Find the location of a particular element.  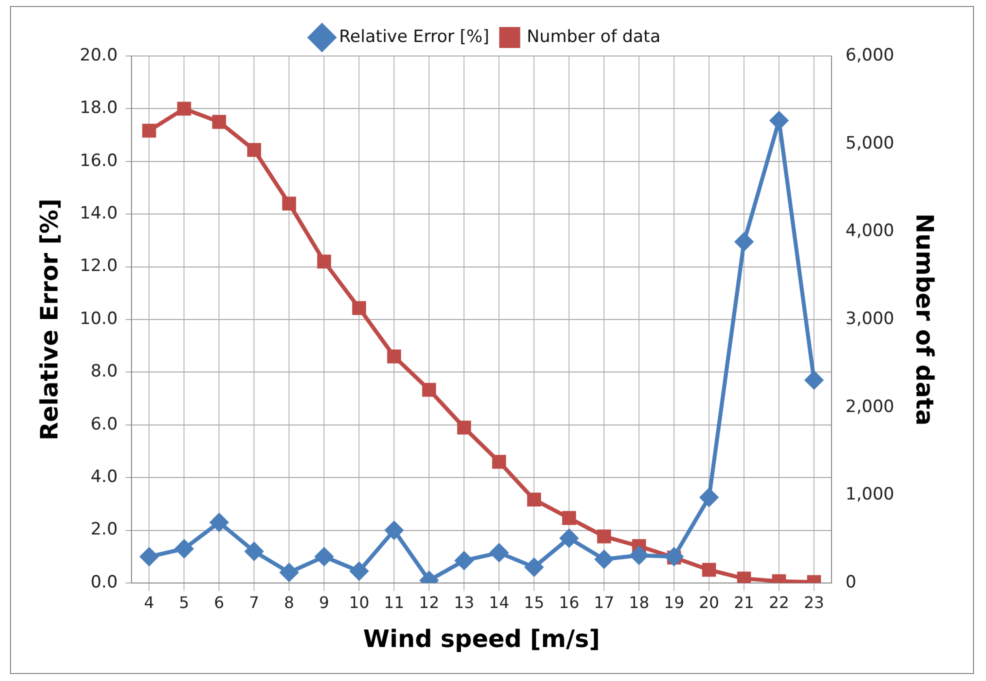

y2-axis-title: Number of data is located at coordinates (924, 319).